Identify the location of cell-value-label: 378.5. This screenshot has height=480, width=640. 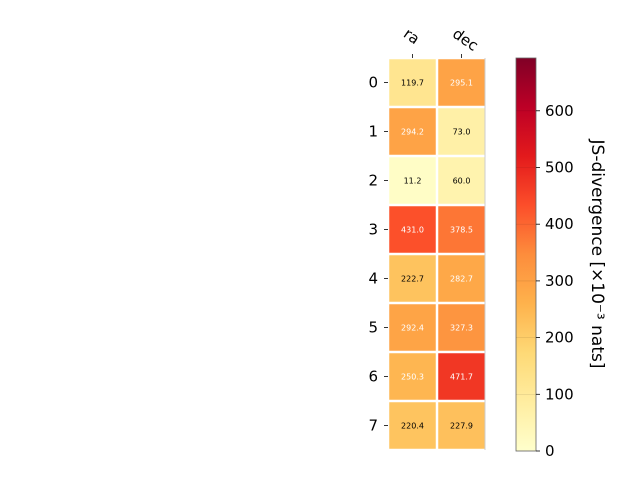
(461, 230).